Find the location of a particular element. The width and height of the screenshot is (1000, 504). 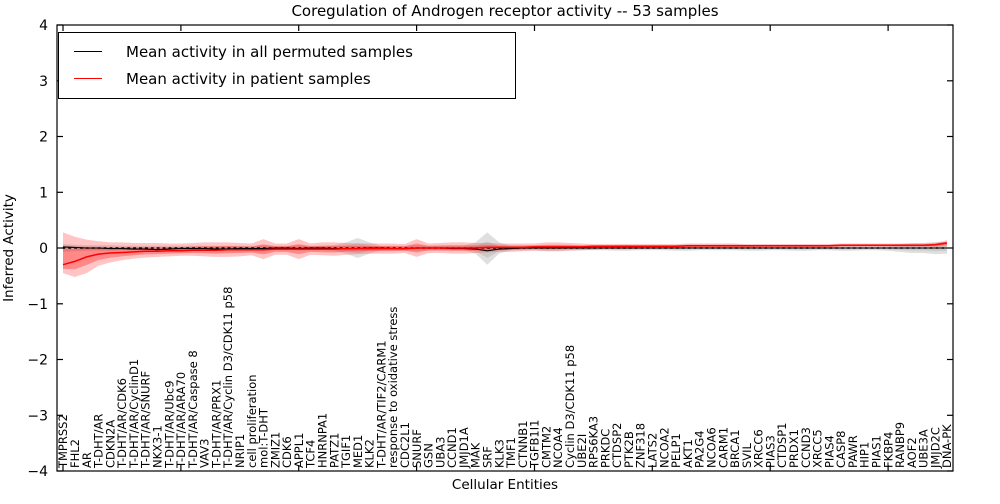

x-tick-label: ZNF318 is located at coordinates (641, 445).